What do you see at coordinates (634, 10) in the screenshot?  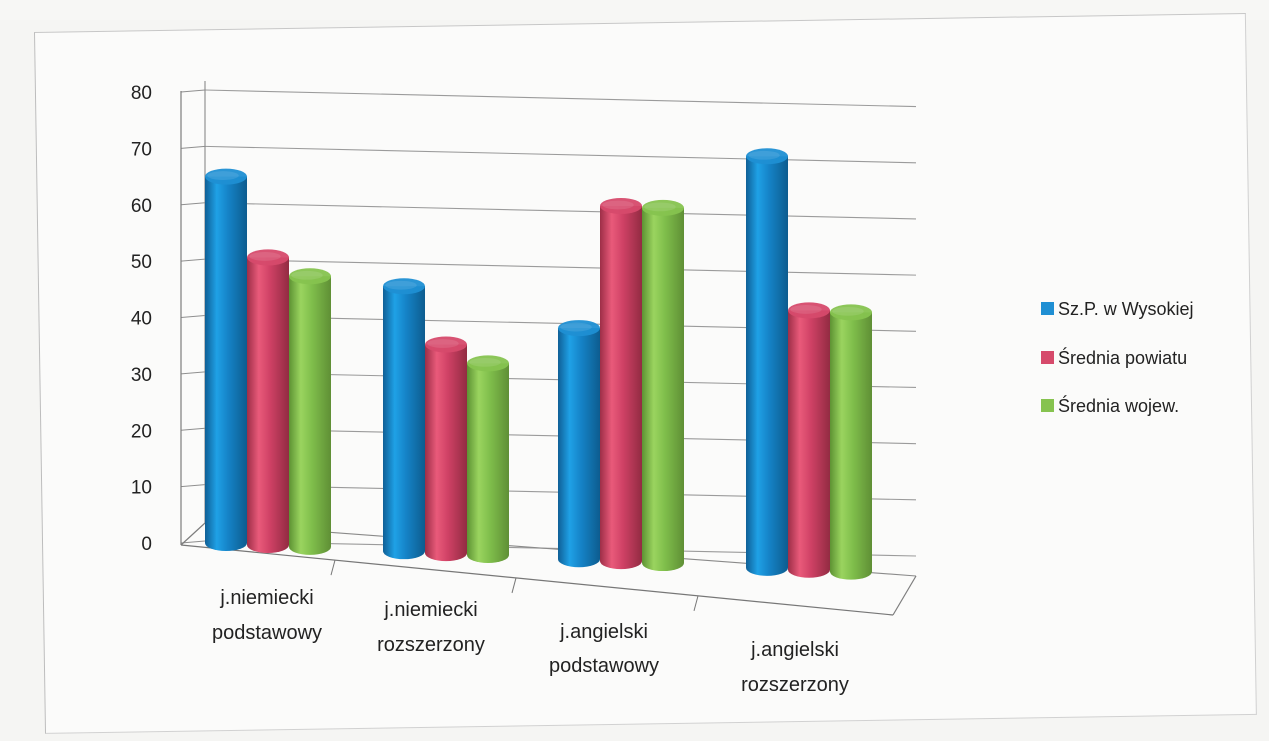 I see `top-paper-strip` at bounding box center [634, 10].